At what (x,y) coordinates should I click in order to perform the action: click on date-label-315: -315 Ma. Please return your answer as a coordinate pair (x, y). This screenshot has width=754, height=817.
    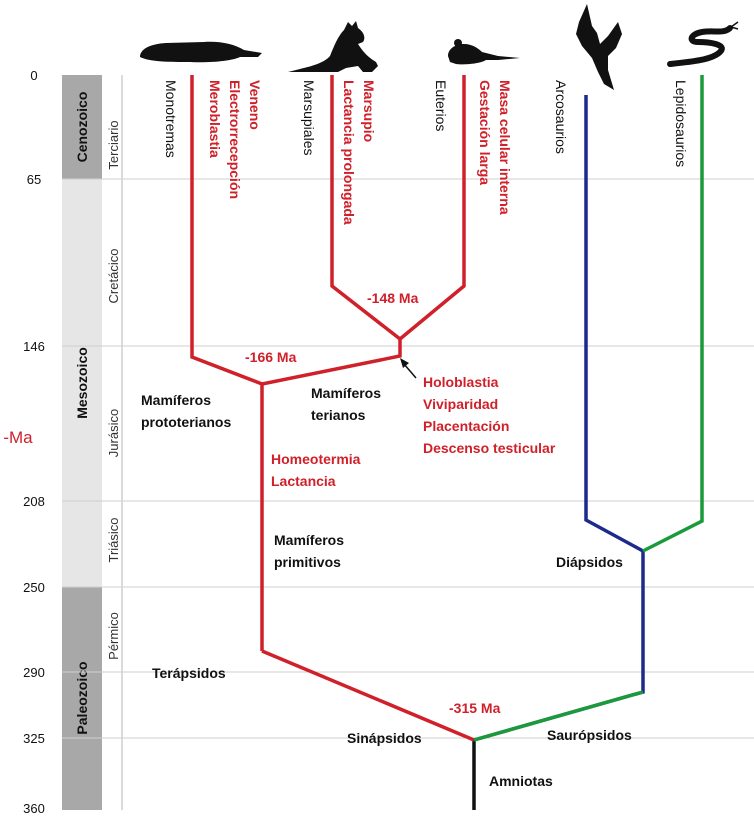
    Looking at the image, I should click on (475, 708).